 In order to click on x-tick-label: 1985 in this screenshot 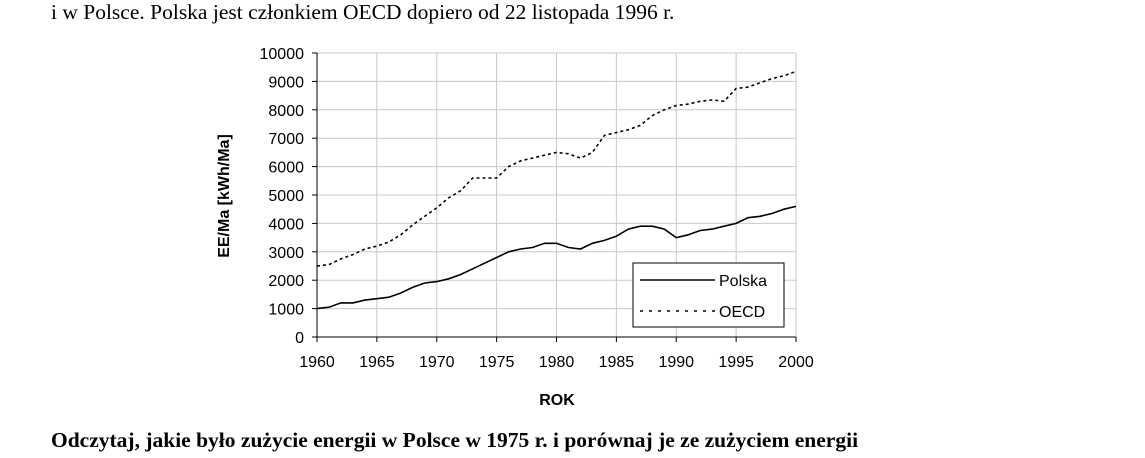, I will do `click(617, 362)`.